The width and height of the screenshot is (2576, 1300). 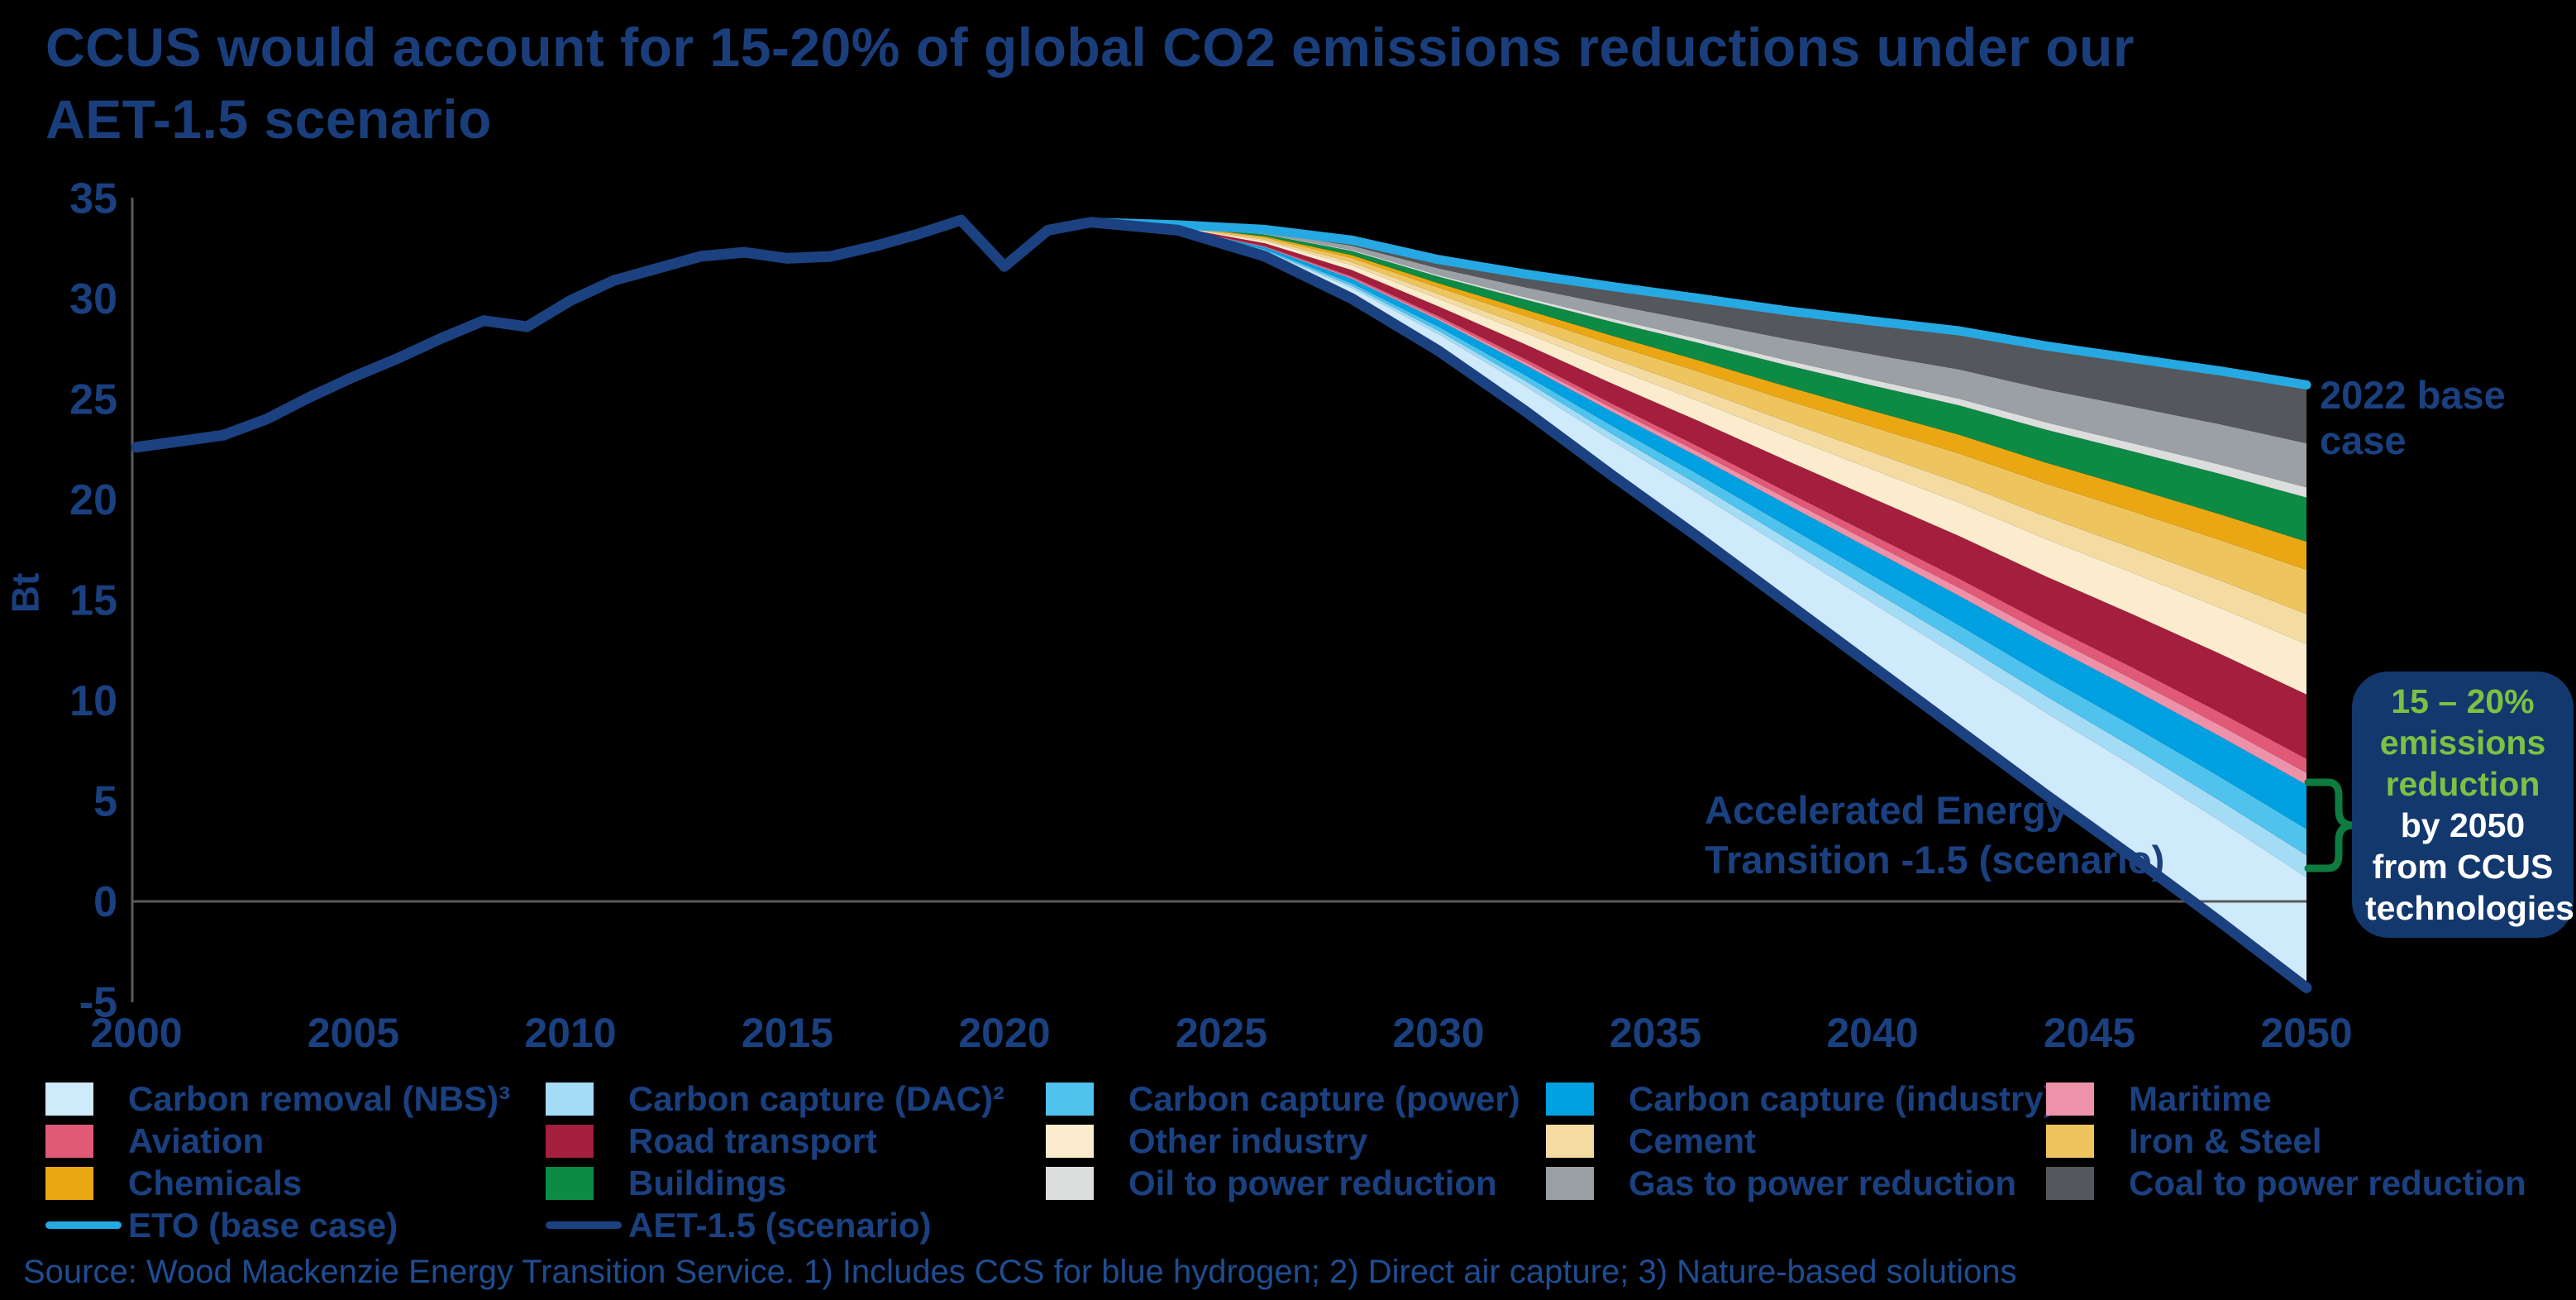 I want to click on y-tick-label: -5, so click(x=98, y=1003).